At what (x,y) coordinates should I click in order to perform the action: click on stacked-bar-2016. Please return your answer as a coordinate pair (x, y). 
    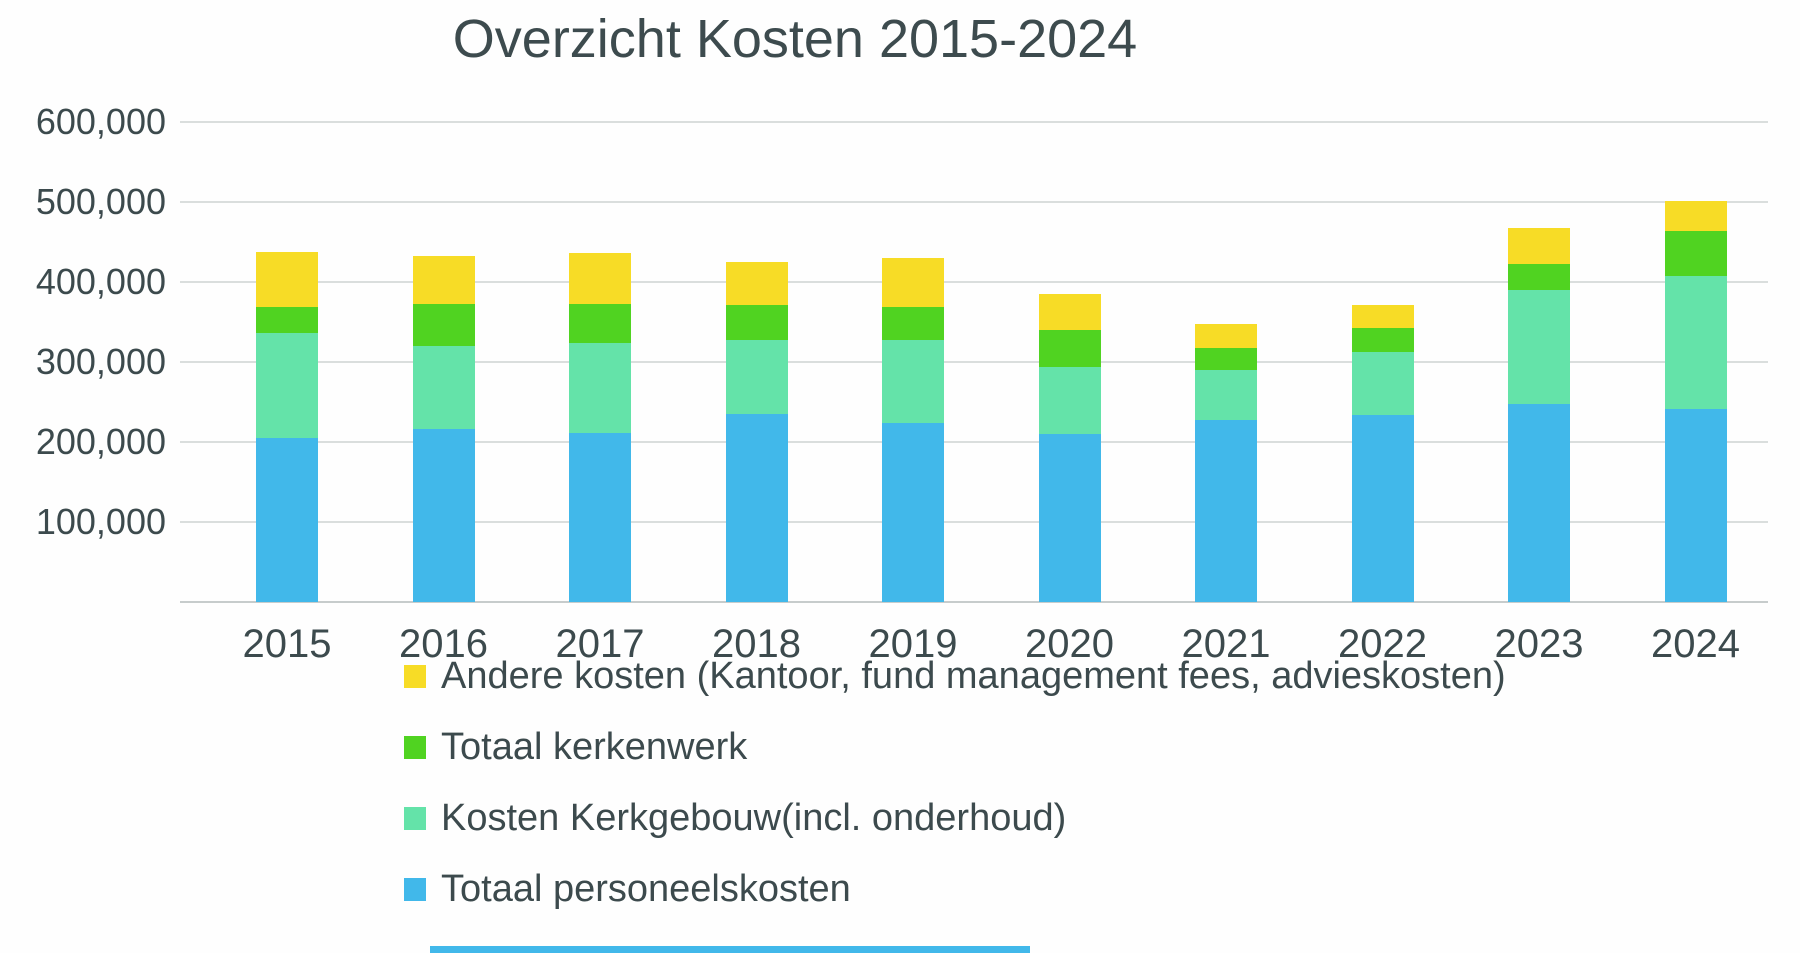
    Looking at the image, I should click on (443, 428).